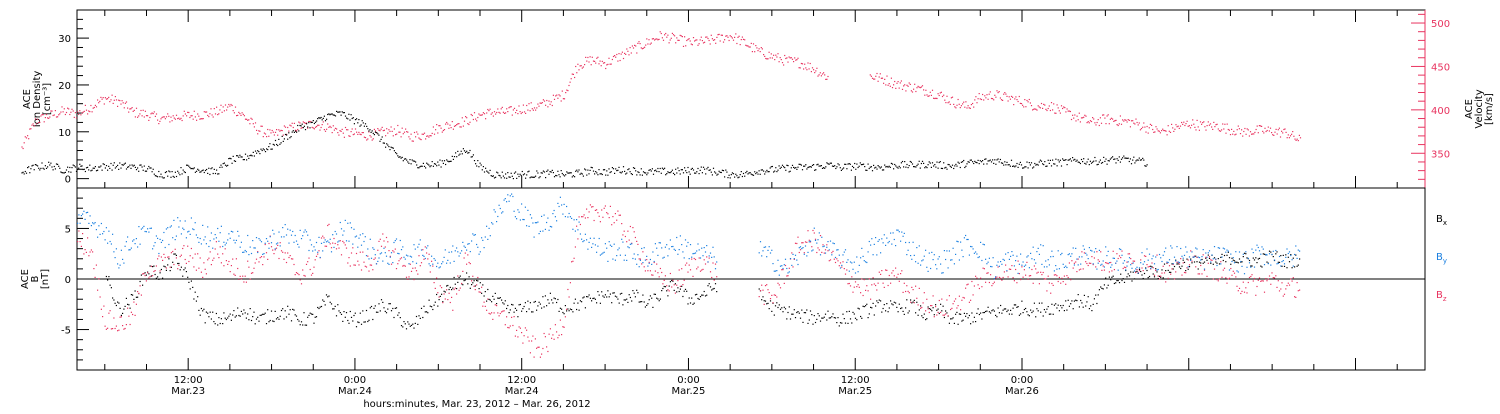 The image size is (1500, 414). I want to click on density-y-axis-label-line: [cm⁻³], so click(47, 99).